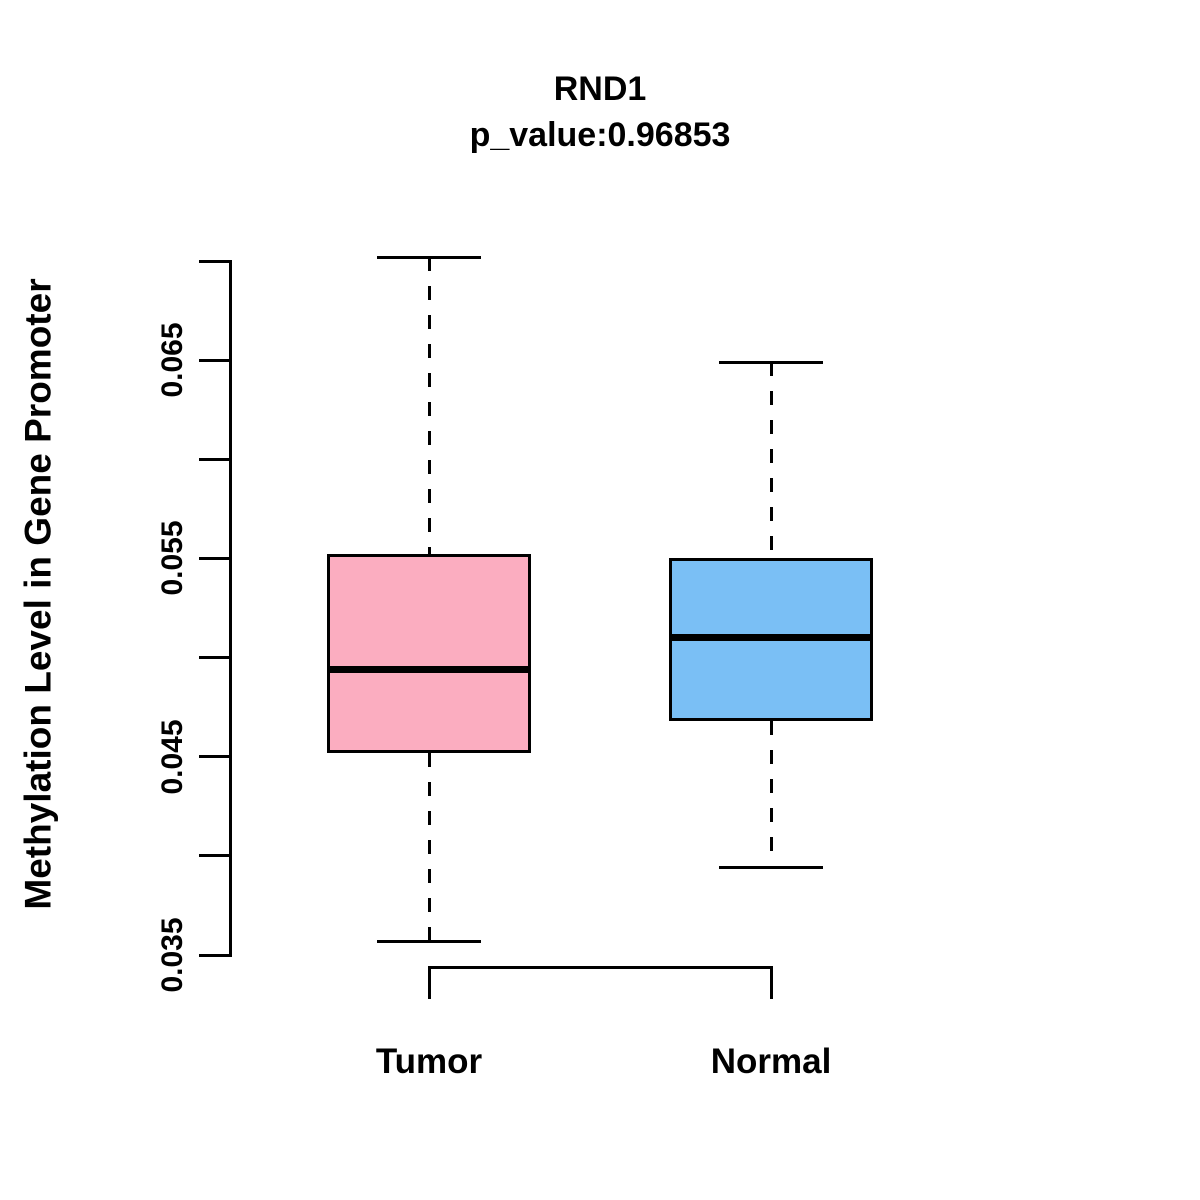 Image resolution: width=1200 pixels, height=1200 pixels. What do you see at coordinates (429, 1061) in the screenshot?
I see `x-axis-label-tumor: Tumor` at bounding box center [429, 1061].